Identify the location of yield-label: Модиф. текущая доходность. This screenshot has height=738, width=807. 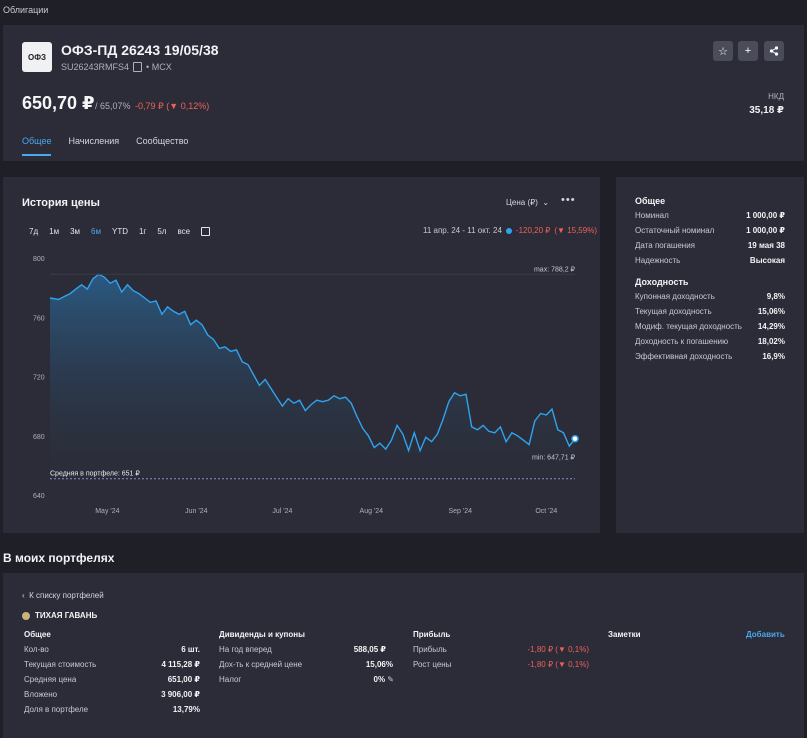
(688, 326).